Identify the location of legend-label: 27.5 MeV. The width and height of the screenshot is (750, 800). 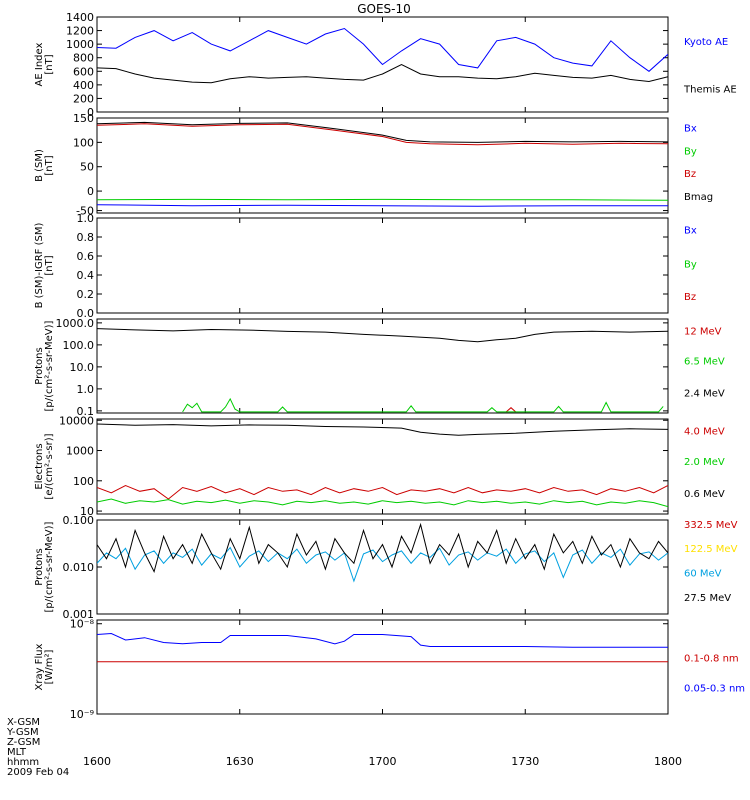
(707, 598).